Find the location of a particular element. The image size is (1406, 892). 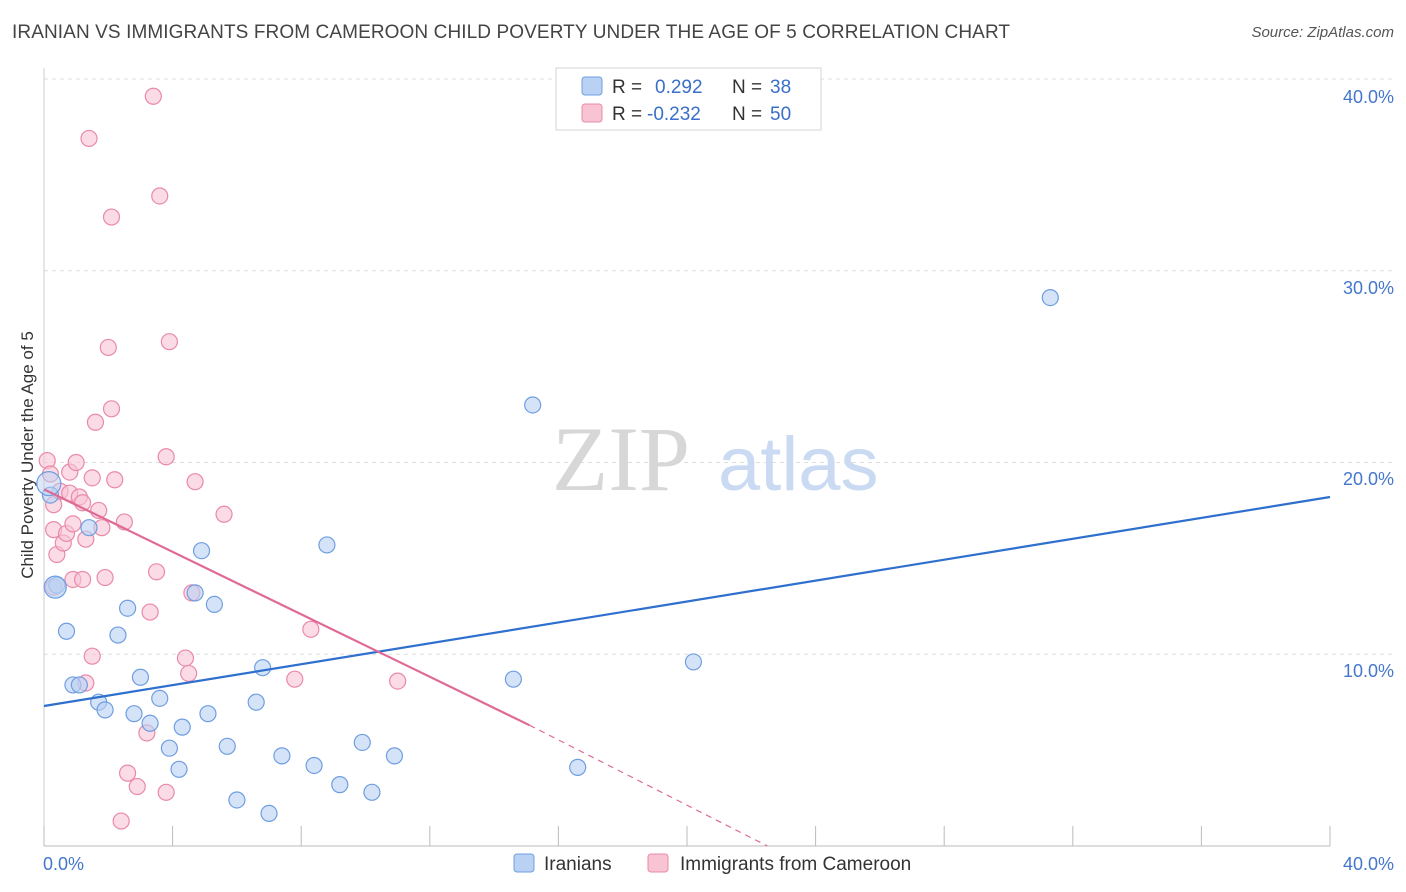

x-axis-ticks is located at coordinates (687, 836).